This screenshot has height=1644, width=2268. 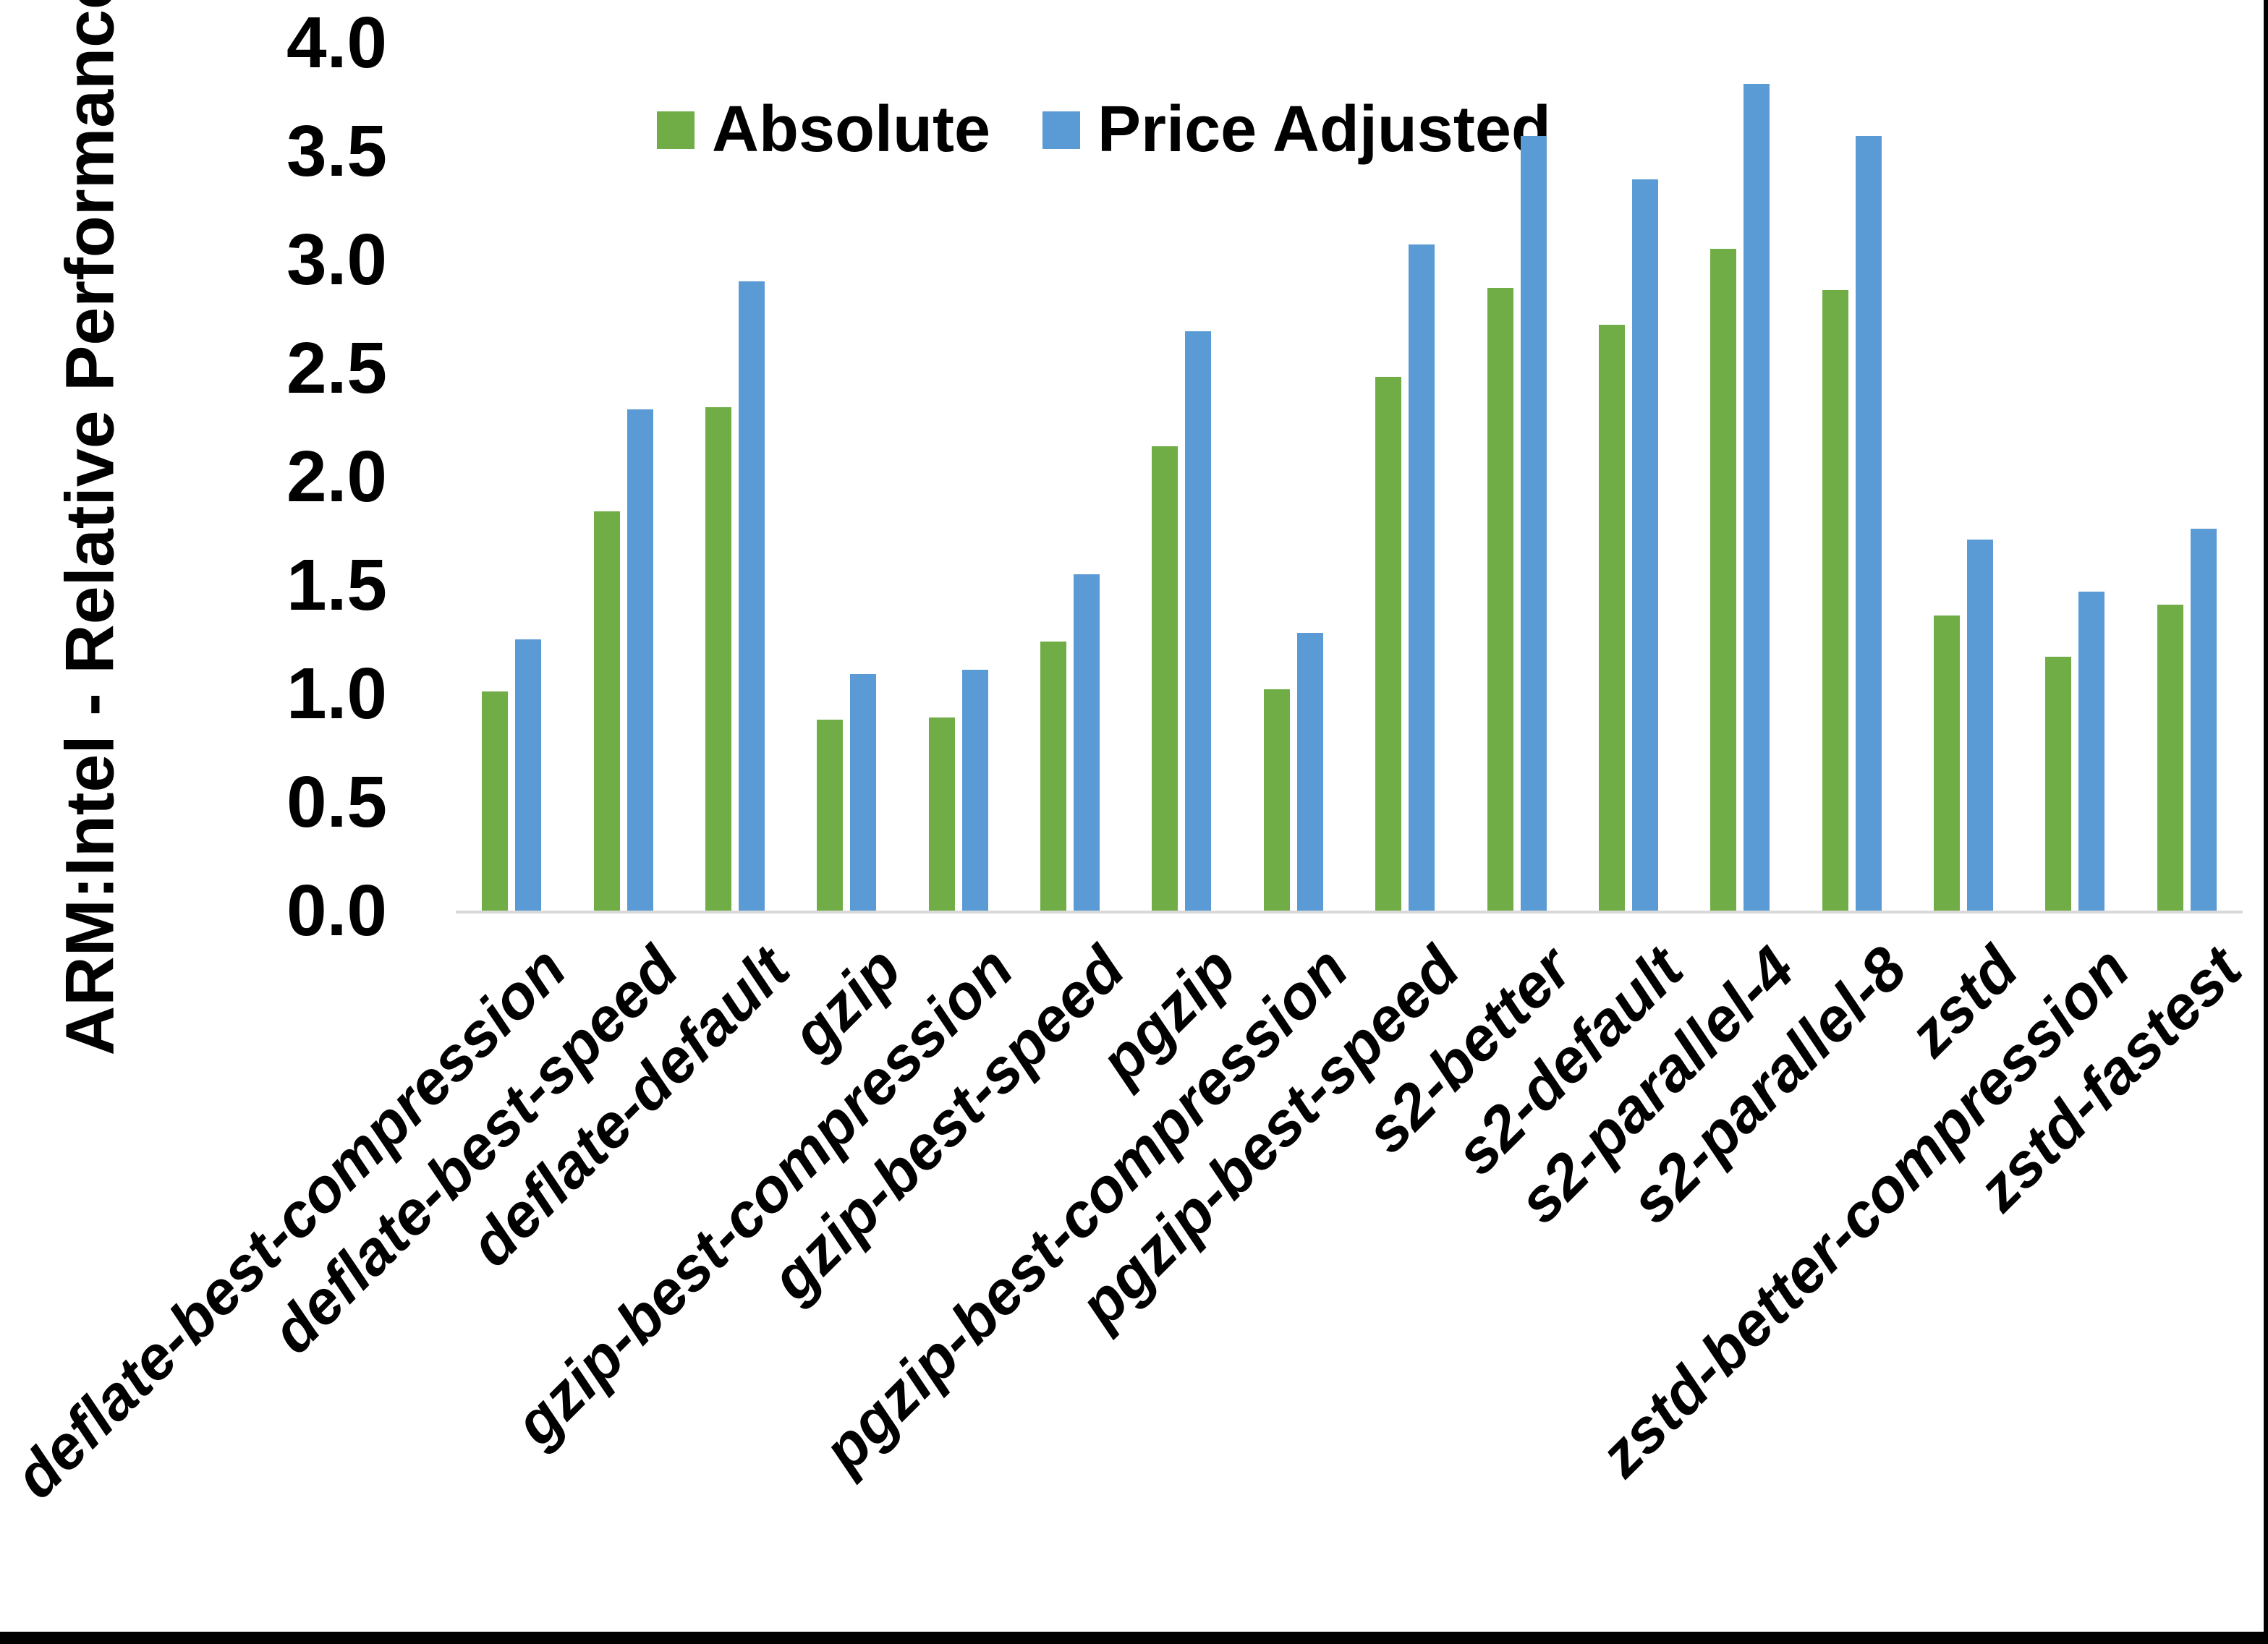 What do you see at coordinates (336, 910) in the screenshot?
I see `y-tick-label: 0.0` at bounding box center [336, 910].